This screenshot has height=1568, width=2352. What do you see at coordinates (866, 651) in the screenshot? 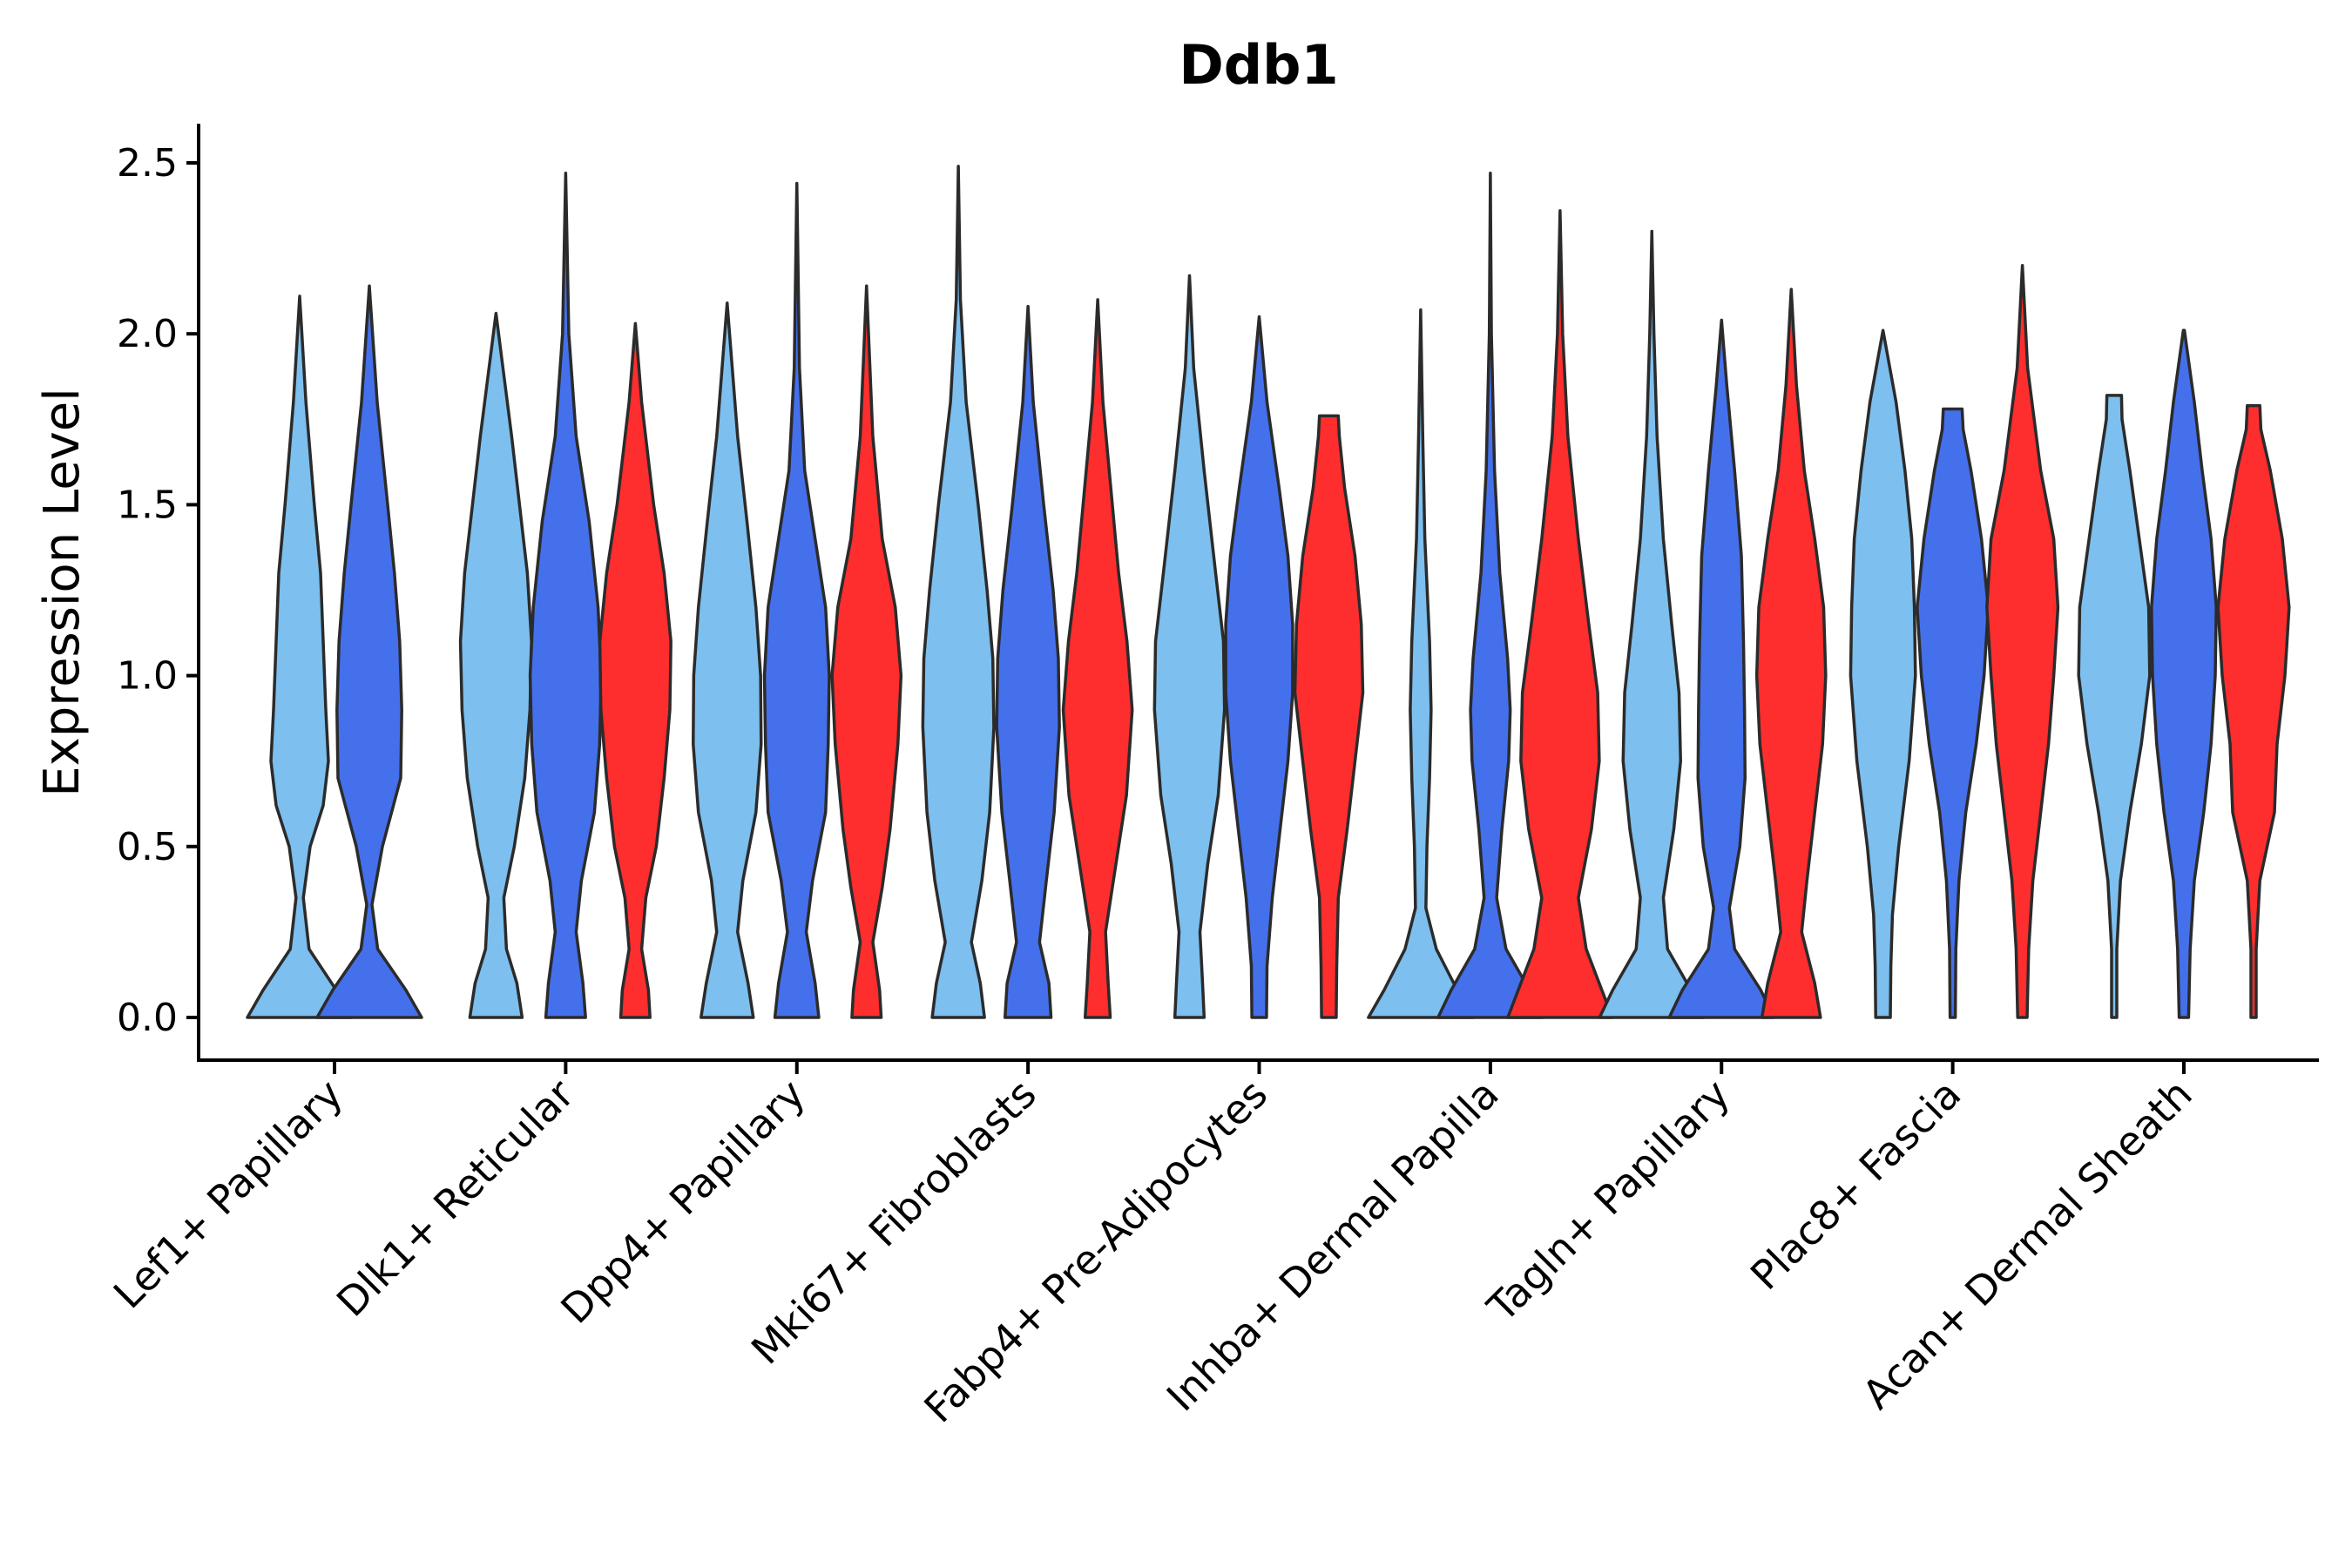
I see `violin-dpp4-papillary-red` at bounding box center [866, 651].